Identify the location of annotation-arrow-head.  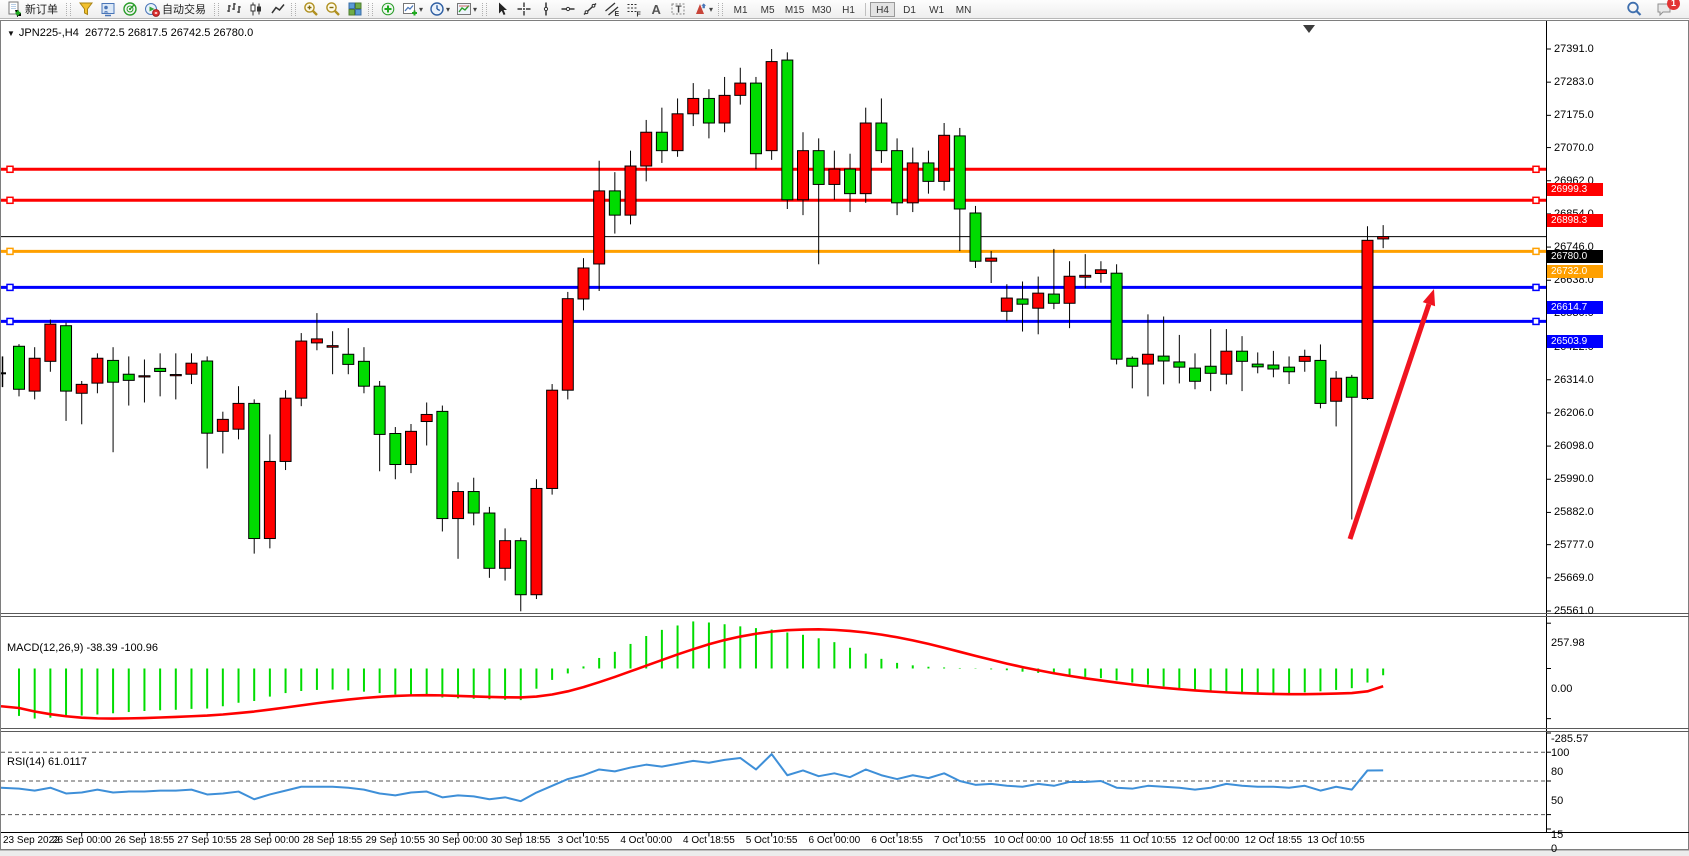
(1429, 298).